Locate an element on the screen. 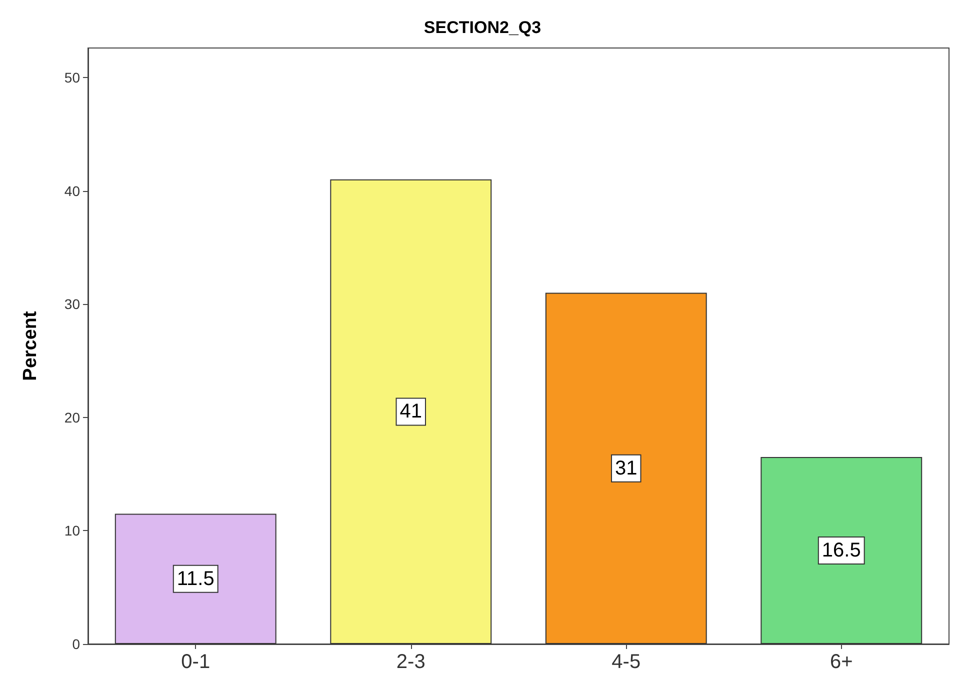 The image size is (965, 693). data-label: 41 is located at coordinates (411, 411).